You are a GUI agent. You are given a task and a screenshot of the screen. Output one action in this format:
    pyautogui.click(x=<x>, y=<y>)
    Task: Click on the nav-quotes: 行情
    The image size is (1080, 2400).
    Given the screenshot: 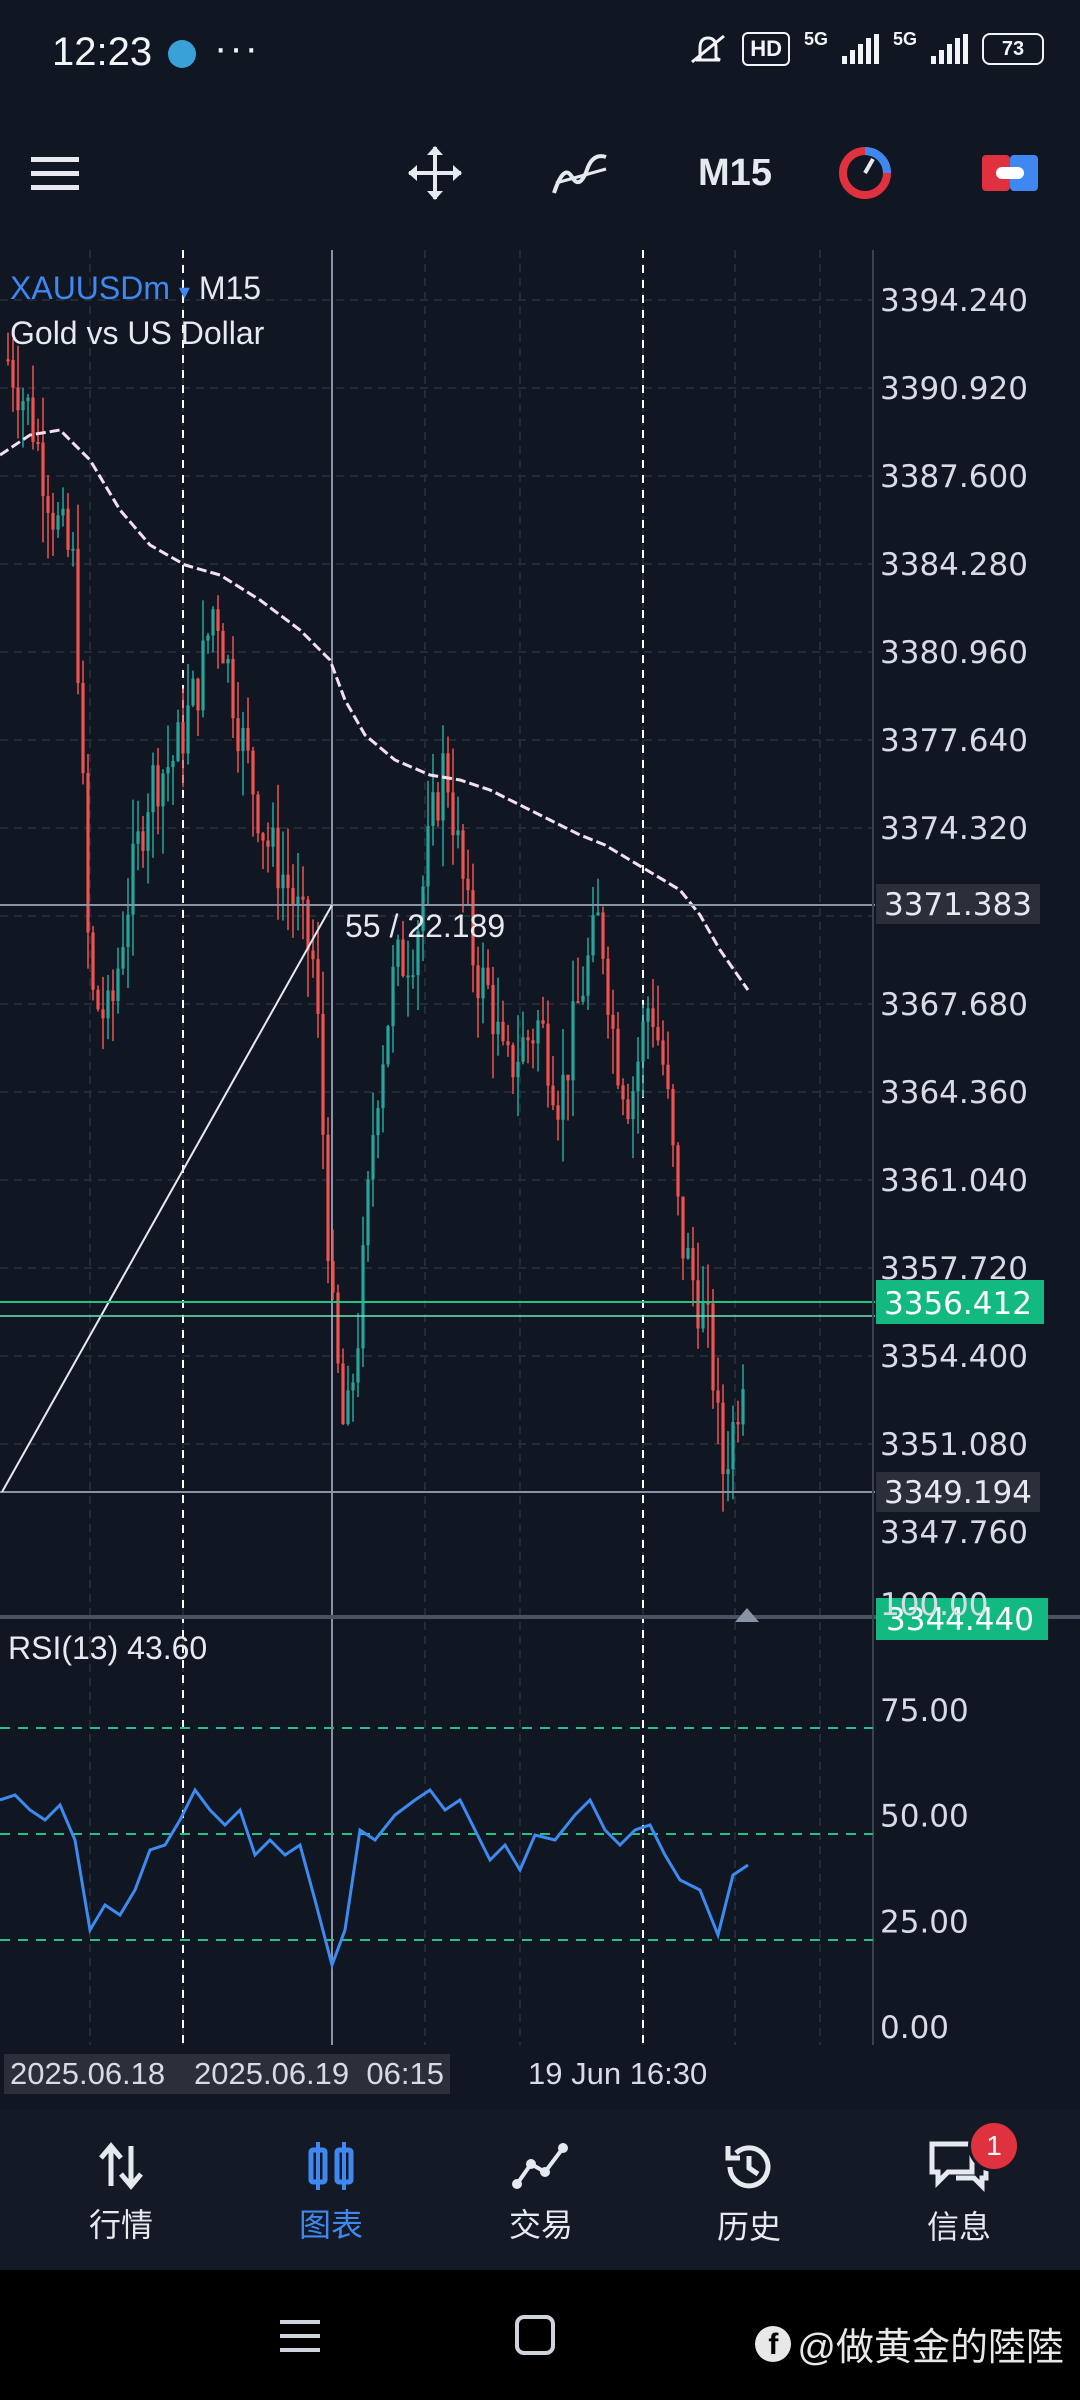 What is the action you would take?
    pyautogui.click(x=121, y=2190)
    